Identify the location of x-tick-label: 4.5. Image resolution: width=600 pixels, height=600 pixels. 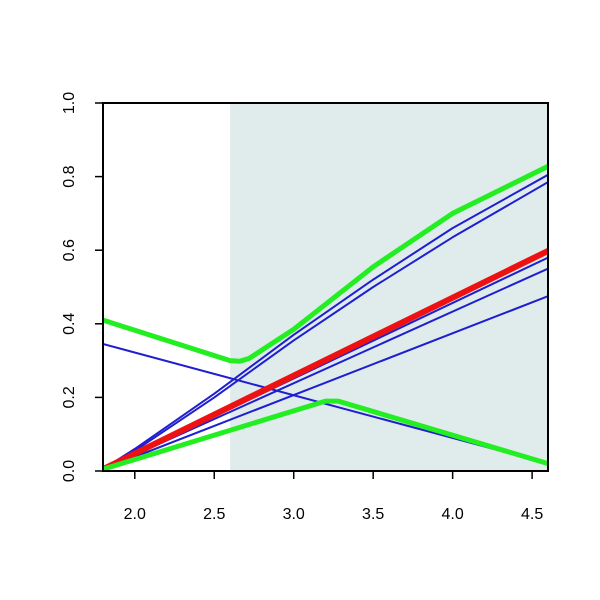
(532, 514).